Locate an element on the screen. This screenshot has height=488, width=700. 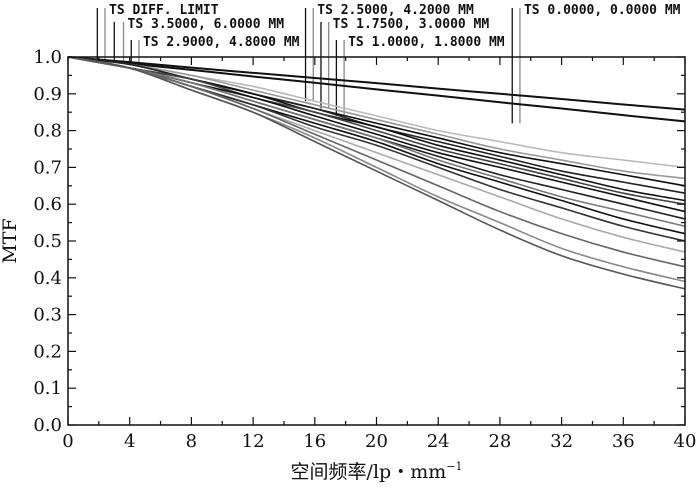
x-tick-label: 36 is located at coordinates (623, 441).